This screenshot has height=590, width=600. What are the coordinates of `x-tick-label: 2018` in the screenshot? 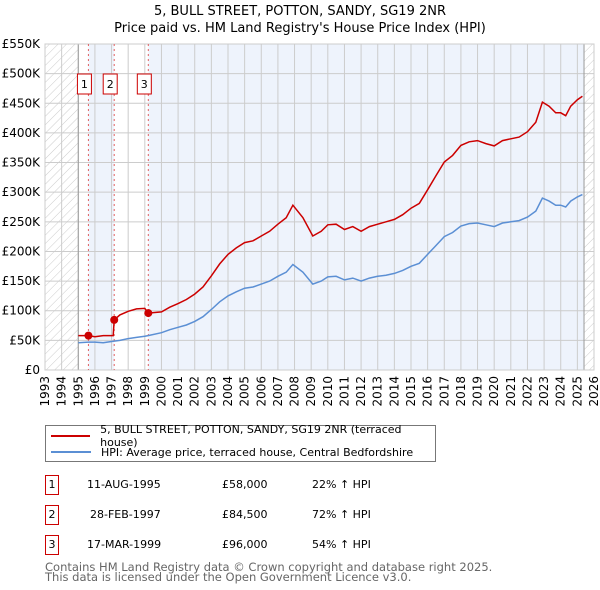 It's located at (461, 391).